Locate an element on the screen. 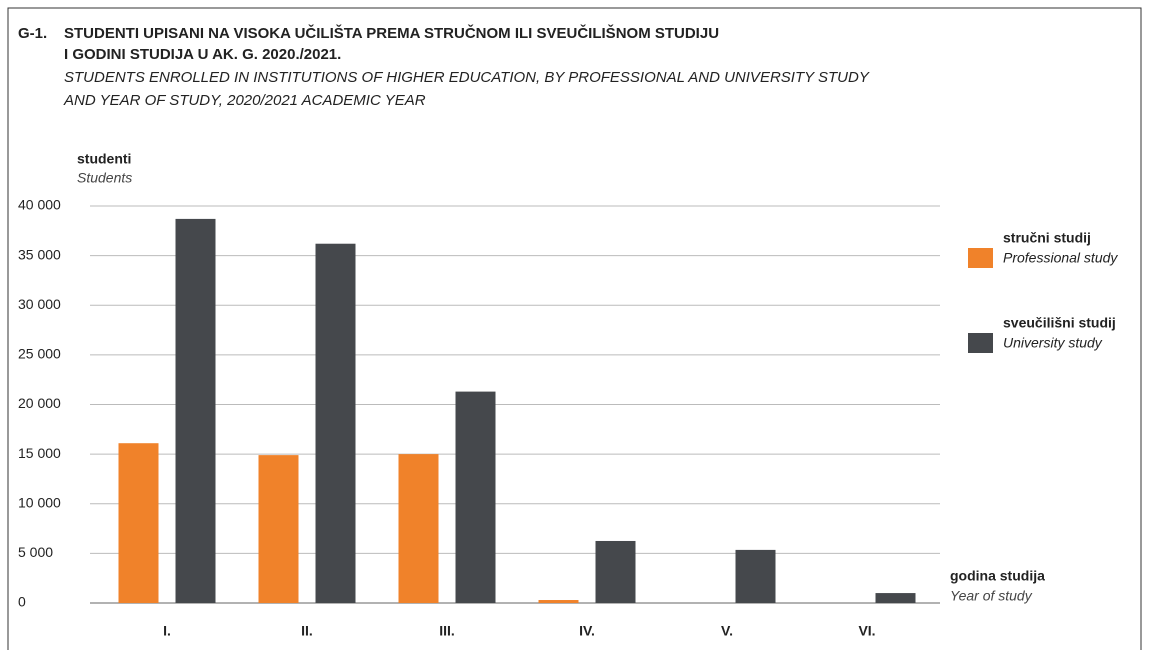 The width and height of the screenshot is (1149, 650). x-axis-label: godina studija is located at coordinates (997, 576).